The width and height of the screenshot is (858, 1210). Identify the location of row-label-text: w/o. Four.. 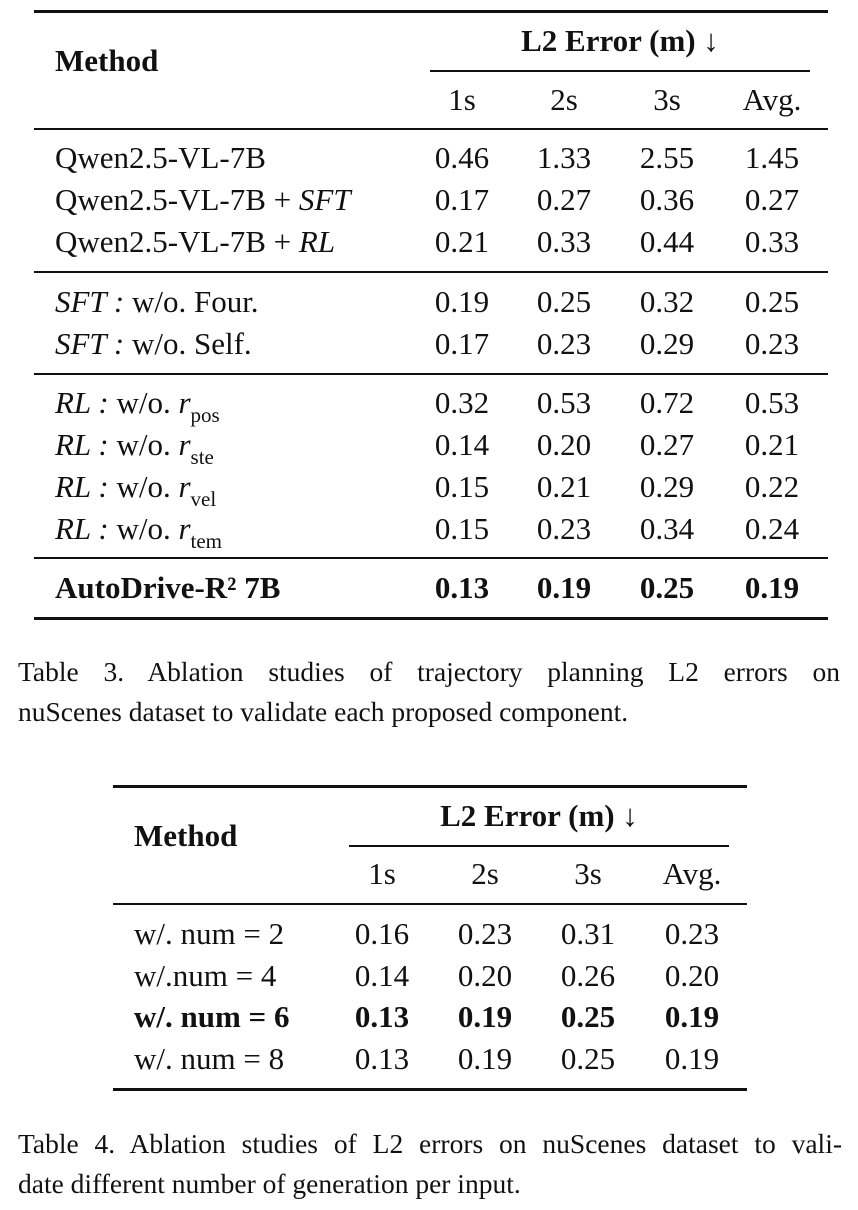
(191, 301).